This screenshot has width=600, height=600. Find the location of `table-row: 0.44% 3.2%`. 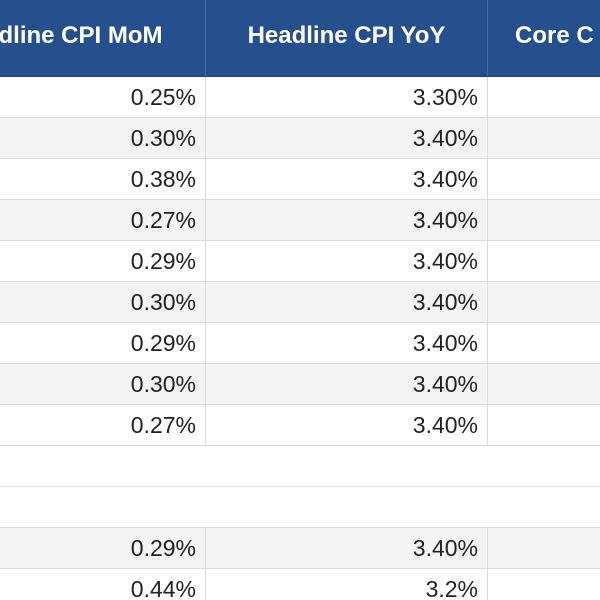

table-row: 0.44% 3.2% is located at coordinates (300, 584).